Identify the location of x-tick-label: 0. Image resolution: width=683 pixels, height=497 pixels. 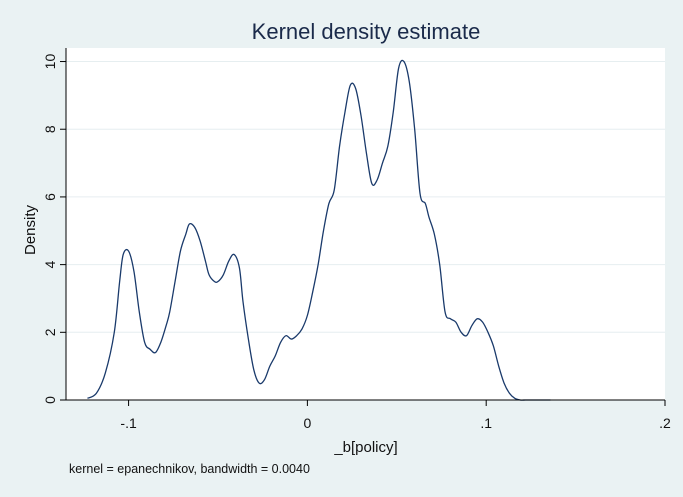
(307, 423).